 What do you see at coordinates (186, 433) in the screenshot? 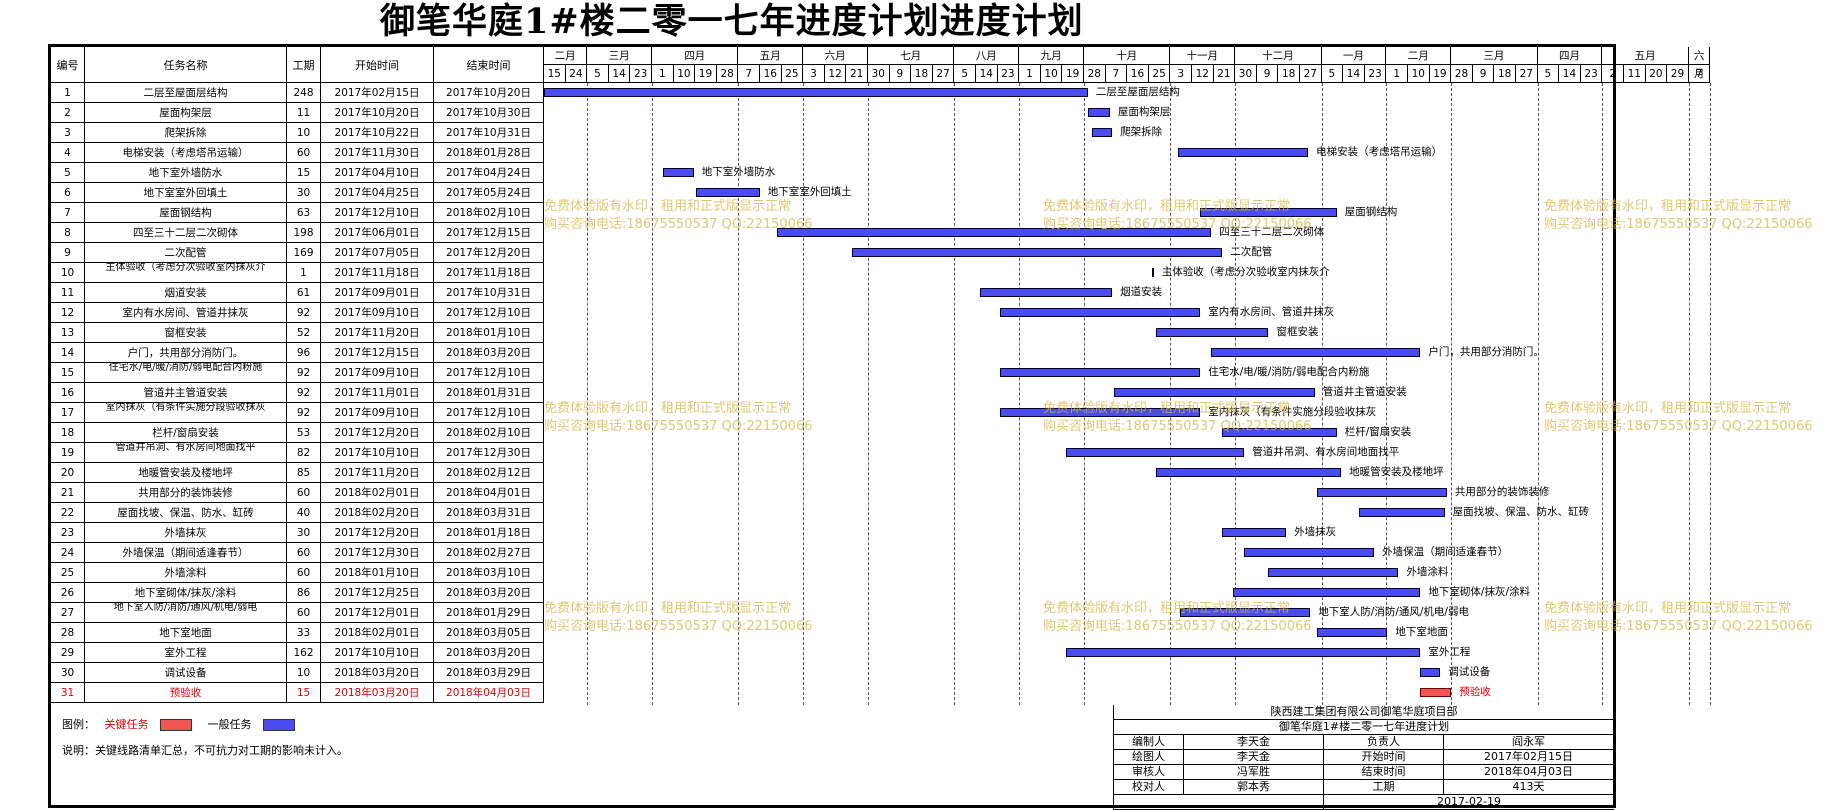
I see `task-name-cell: 栏杆/窗扇安装` at bounding box center [186, 433].